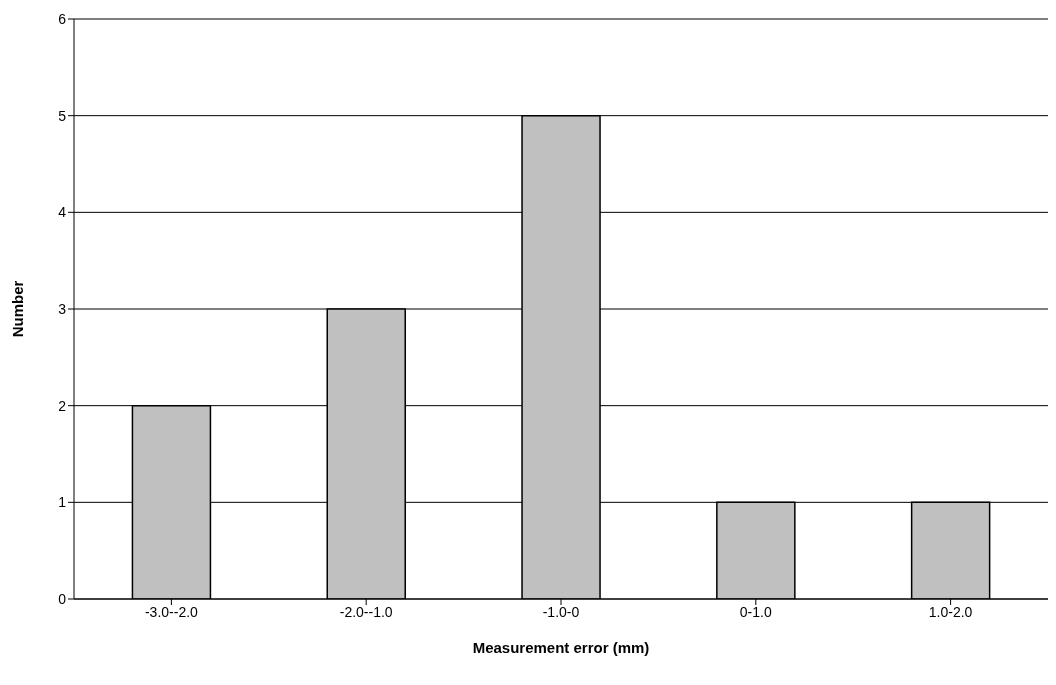 Image resolution: width=1056 pixels, height=685 pixels. What do you see at coordinates (62, 308) in the screenshot?
I see `y-tick-label: 3` at bounding box center [62, 308].